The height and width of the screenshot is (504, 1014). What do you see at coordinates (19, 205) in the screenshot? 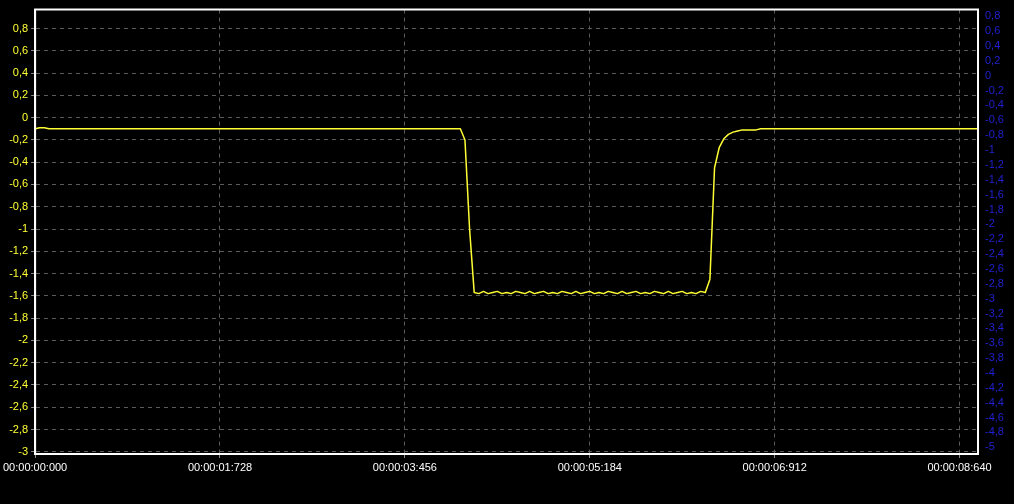
I see `y-tick-label: -0,8` at bounding box center [19, 205].